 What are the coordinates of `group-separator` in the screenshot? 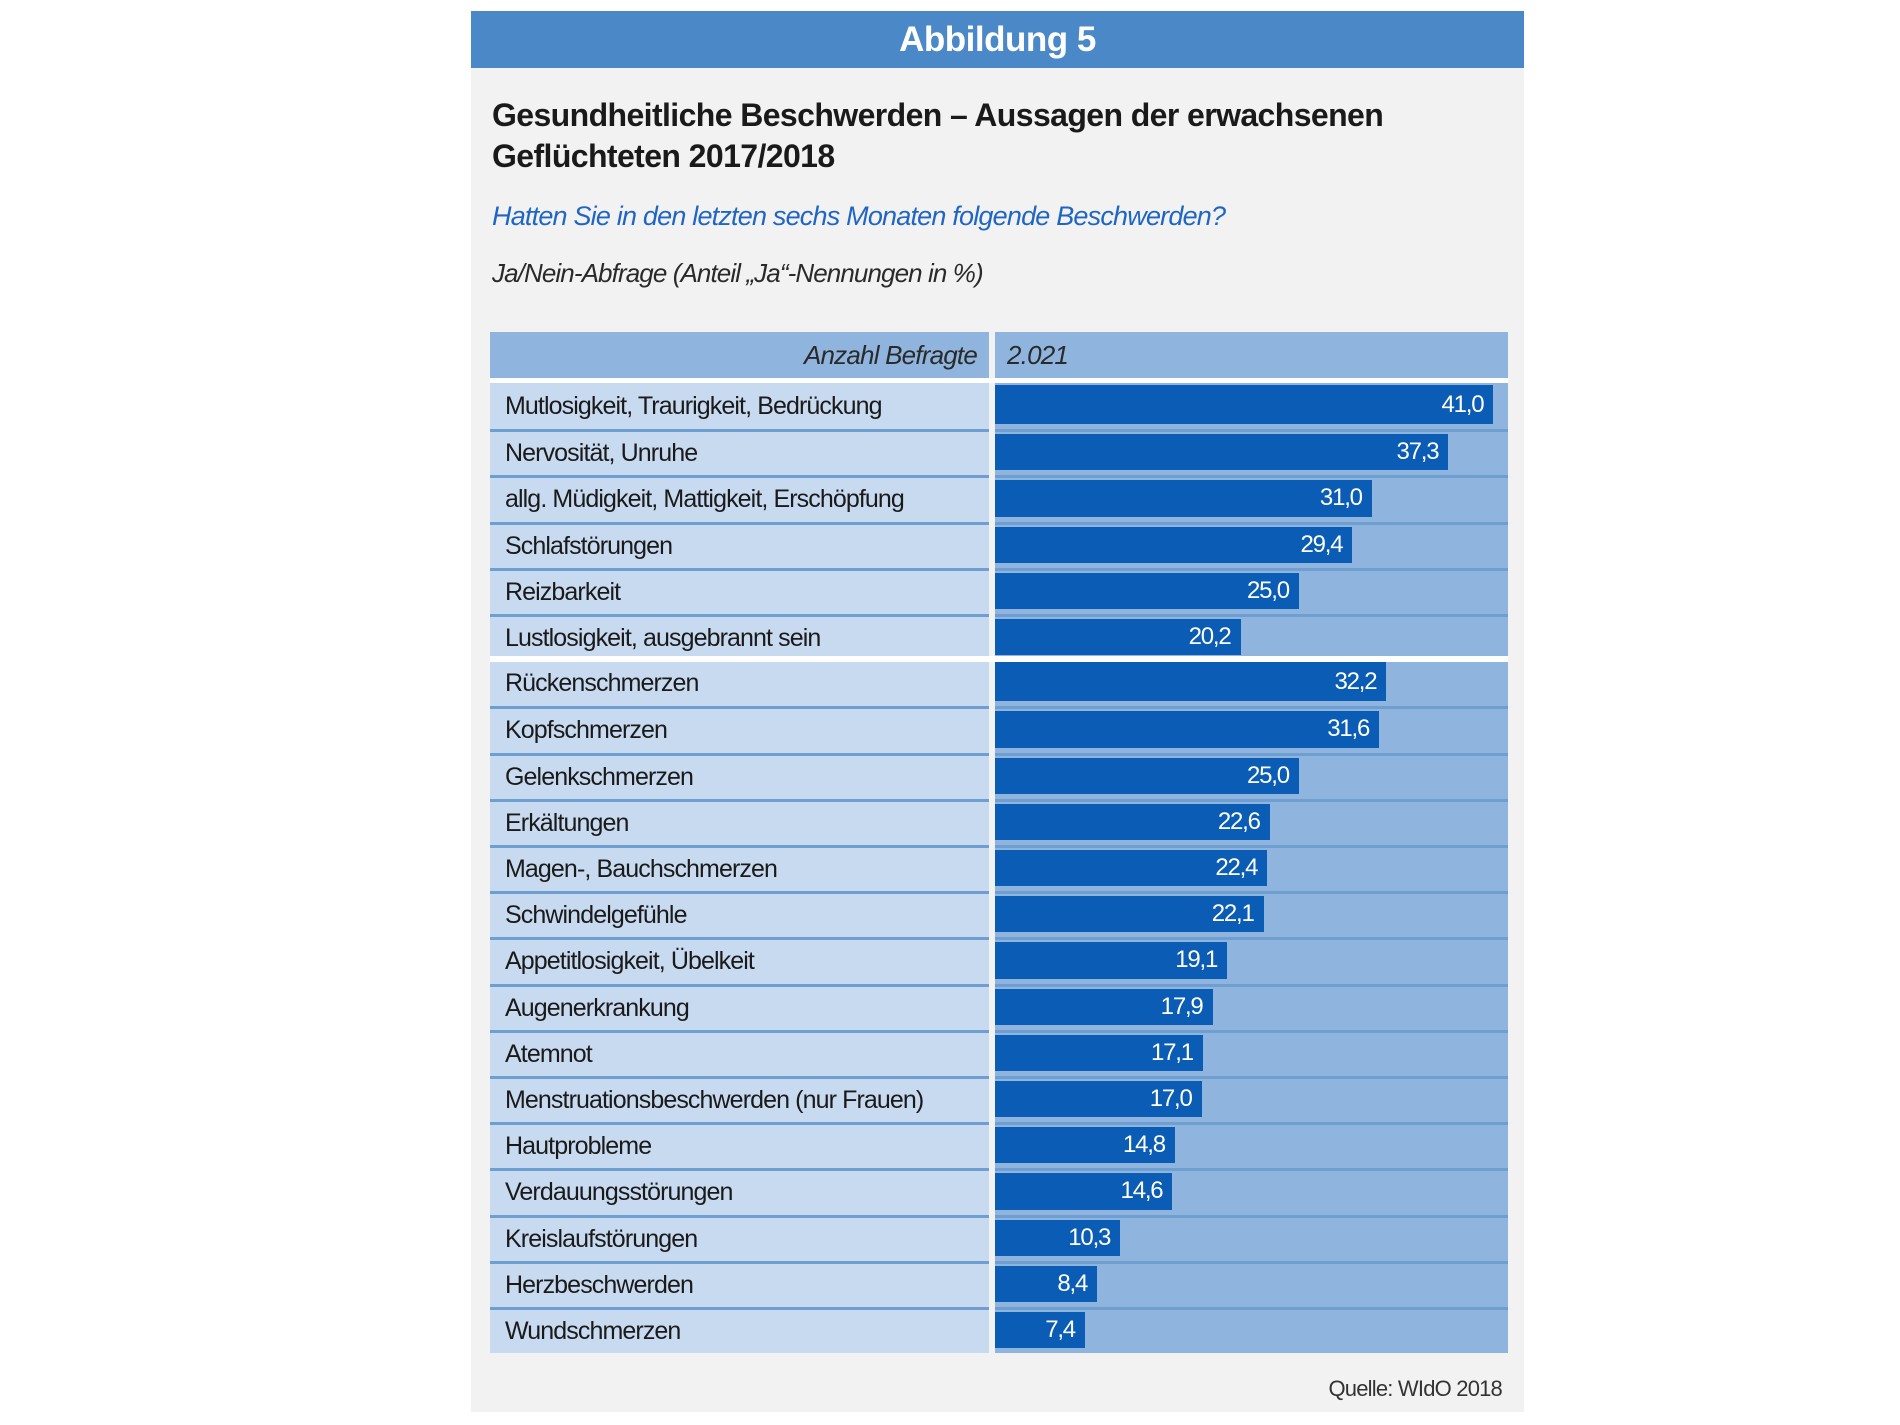 It's located at (999, 659).